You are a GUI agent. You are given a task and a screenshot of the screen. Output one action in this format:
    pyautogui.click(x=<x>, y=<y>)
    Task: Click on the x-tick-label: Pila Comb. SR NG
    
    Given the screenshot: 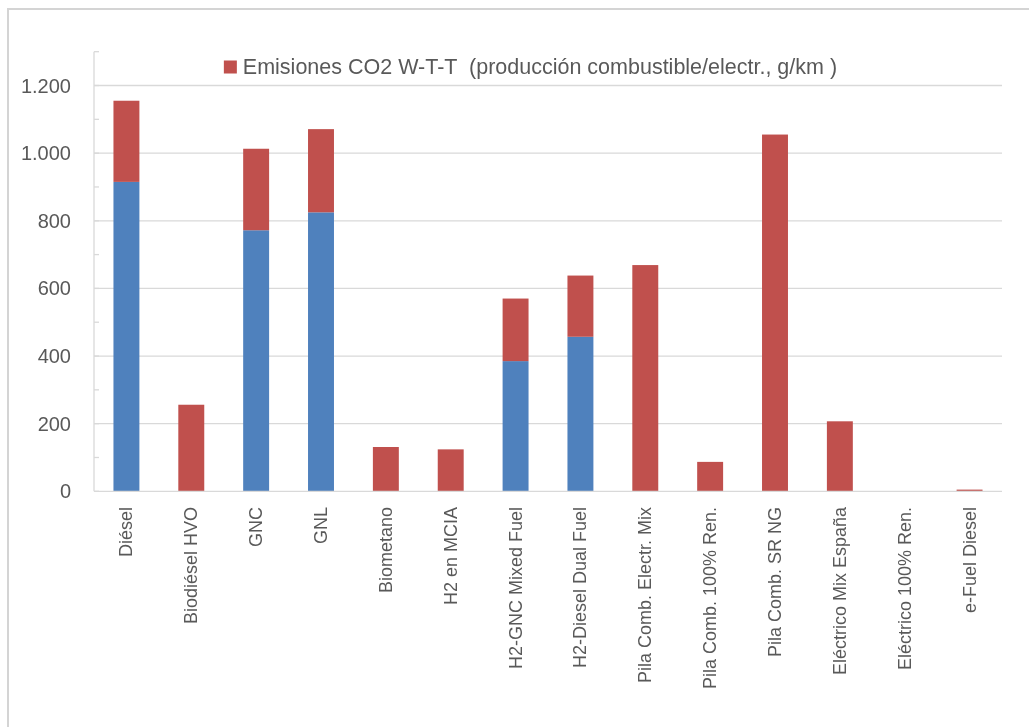 What is the action you would take?
    pyautogui.click(x=775, y=582)
    